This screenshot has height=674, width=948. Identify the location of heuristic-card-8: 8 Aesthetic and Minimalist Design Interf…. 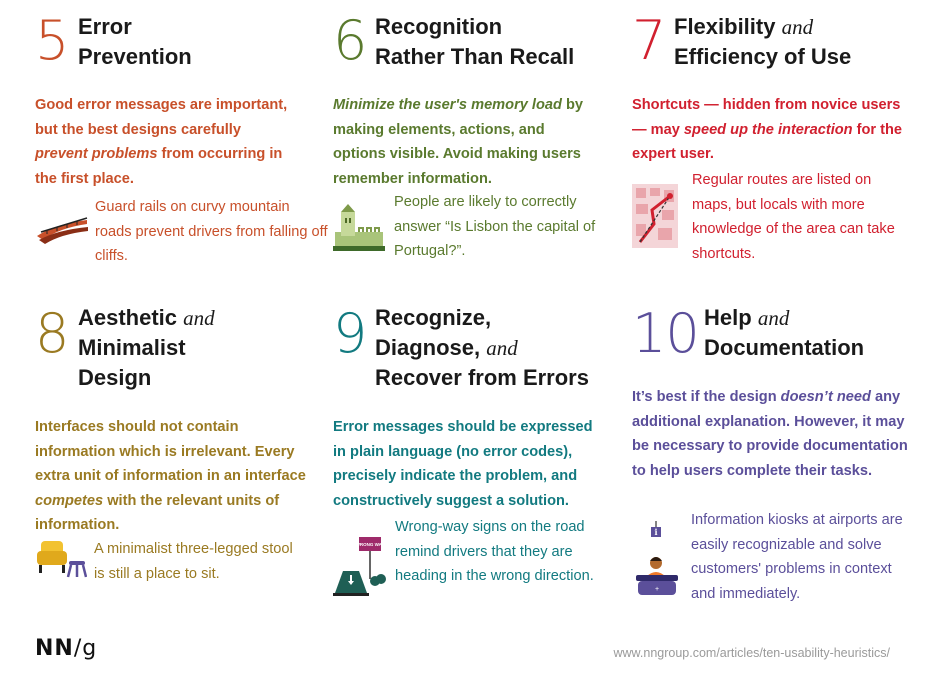
(180, 453).